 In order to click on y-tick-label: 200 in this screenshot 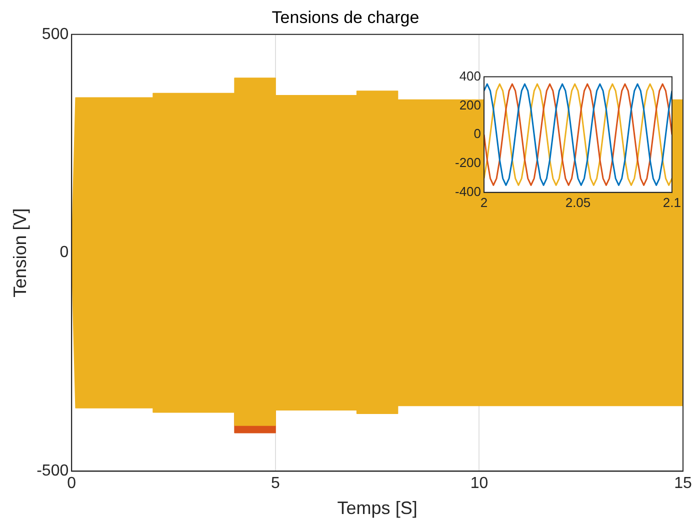, I will do `click(470, 104)`.